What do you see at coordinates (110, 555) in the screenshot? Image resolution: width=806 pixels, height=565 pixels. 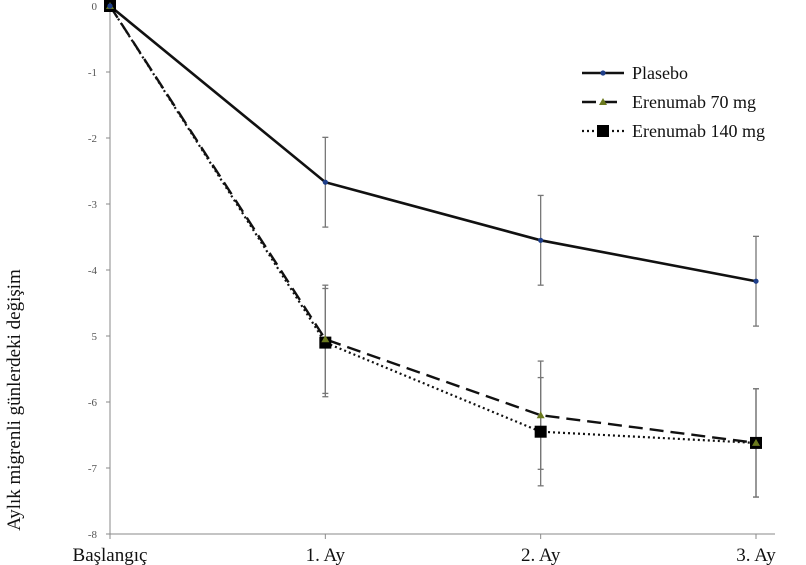 I see `x-tick-label: Başlangıç` at bounding box center [110, 555].